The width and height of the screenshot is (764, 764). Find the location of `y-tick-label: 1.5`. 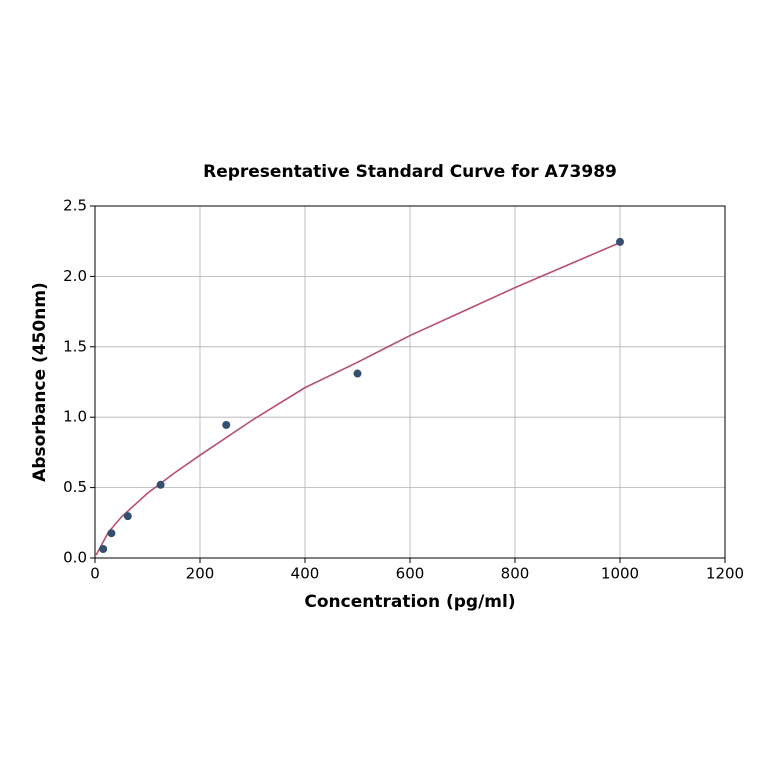

y-tick-label: 1.5 is located at coordinates (75, 346).